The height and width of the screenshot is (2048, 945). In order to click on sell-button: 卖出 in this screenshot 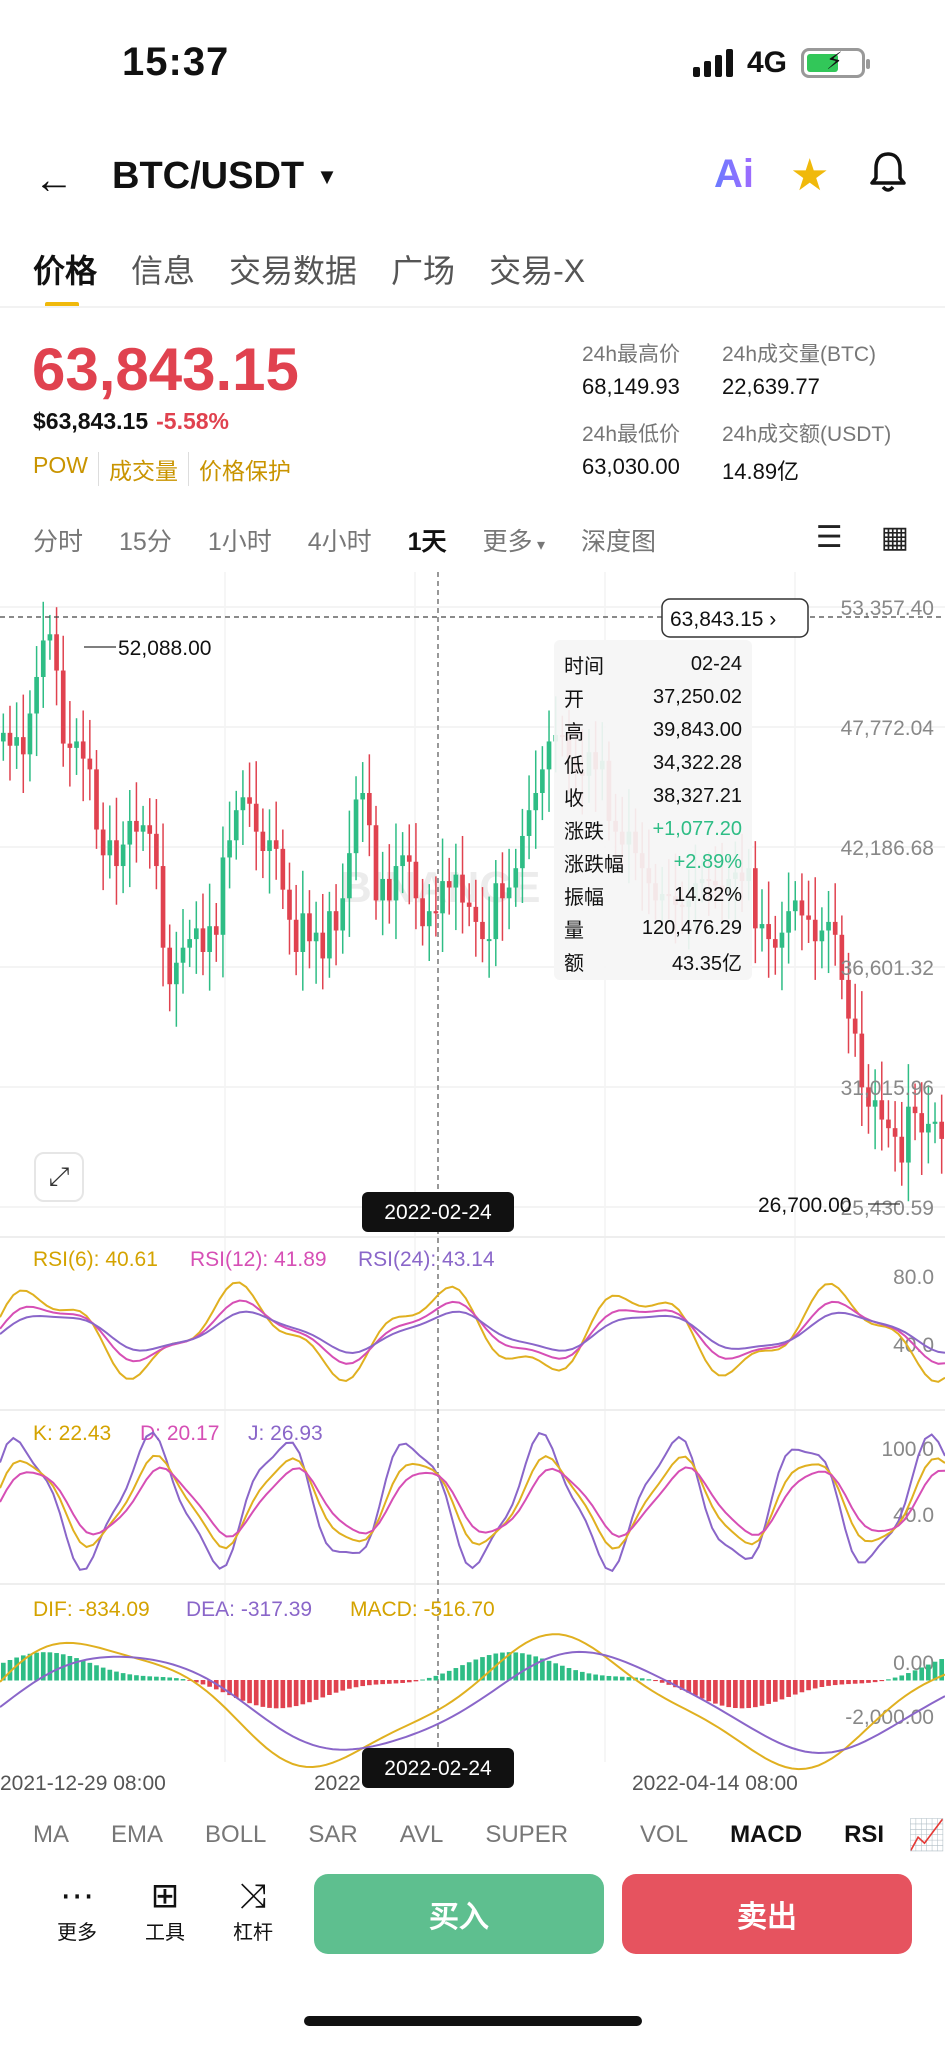, I will do `click(767, 1914)`.